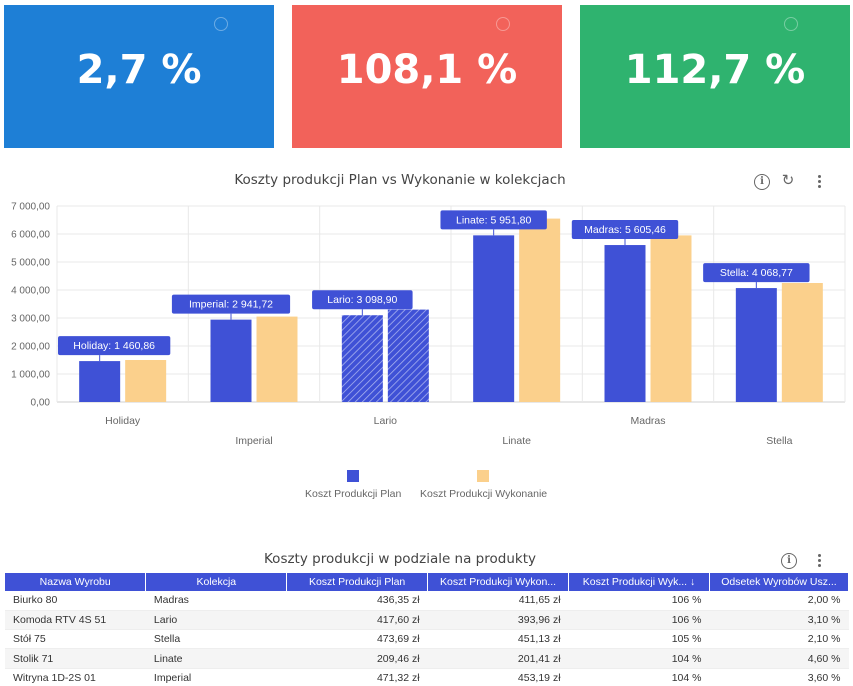 The width and height of the screenshot is (853, 686). I want to click on y-tick-label: 4 000,00, so click(30, 291).